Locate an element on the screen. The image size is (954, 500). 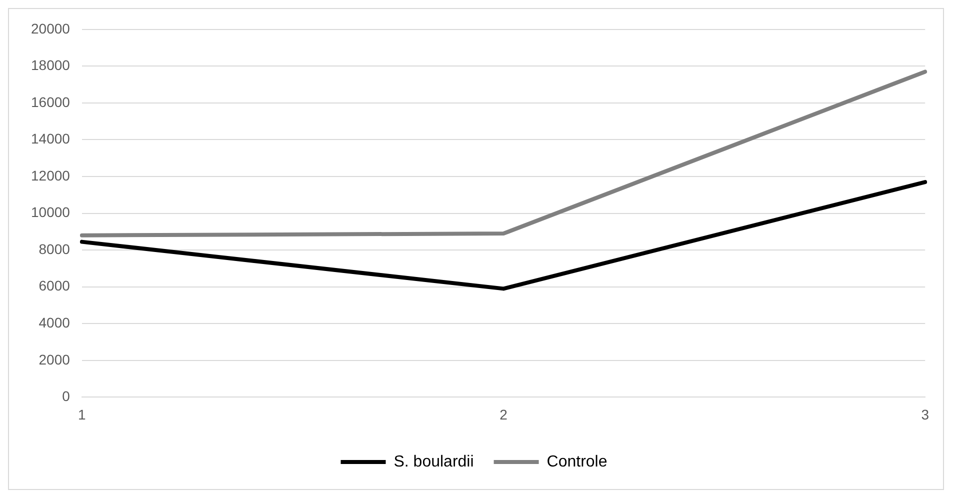
y-tick-label: 8000 is located at coordinates (54, 248).